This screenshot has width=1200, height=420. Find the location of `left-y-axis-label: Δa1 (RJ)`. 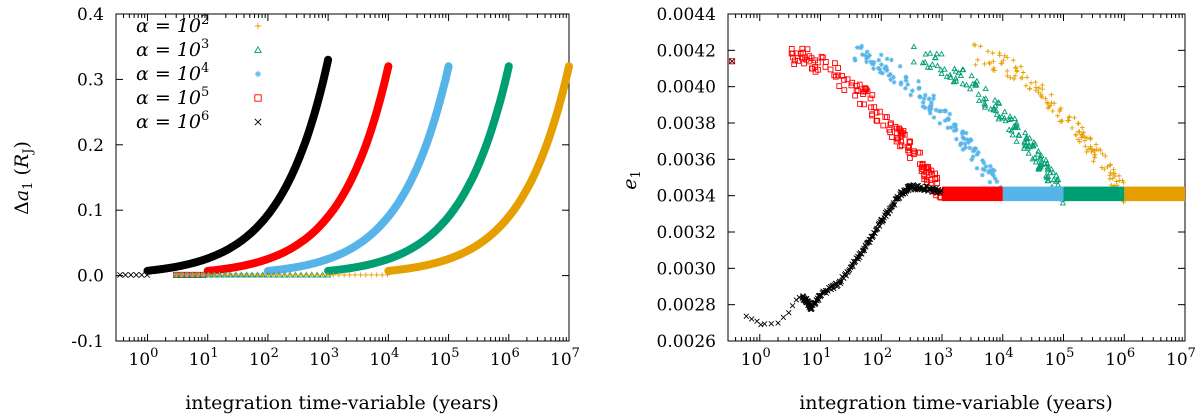

left-y-axis-label: Δa1 (RJ) is located at coordinates (23, 178).